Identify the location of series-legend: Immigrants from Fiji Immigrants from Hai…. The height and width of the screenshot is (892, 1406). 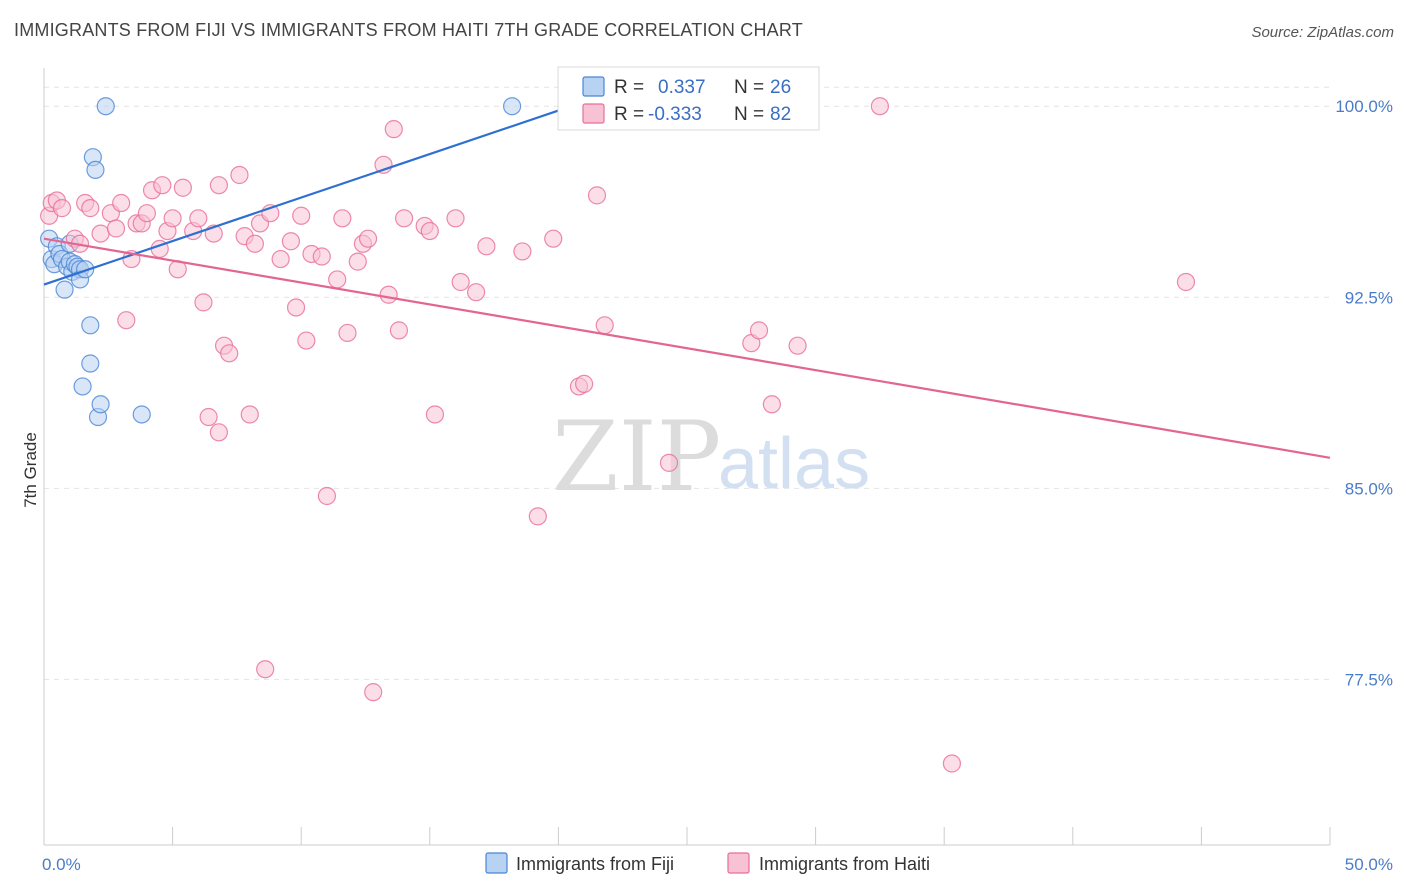
(707, 863).